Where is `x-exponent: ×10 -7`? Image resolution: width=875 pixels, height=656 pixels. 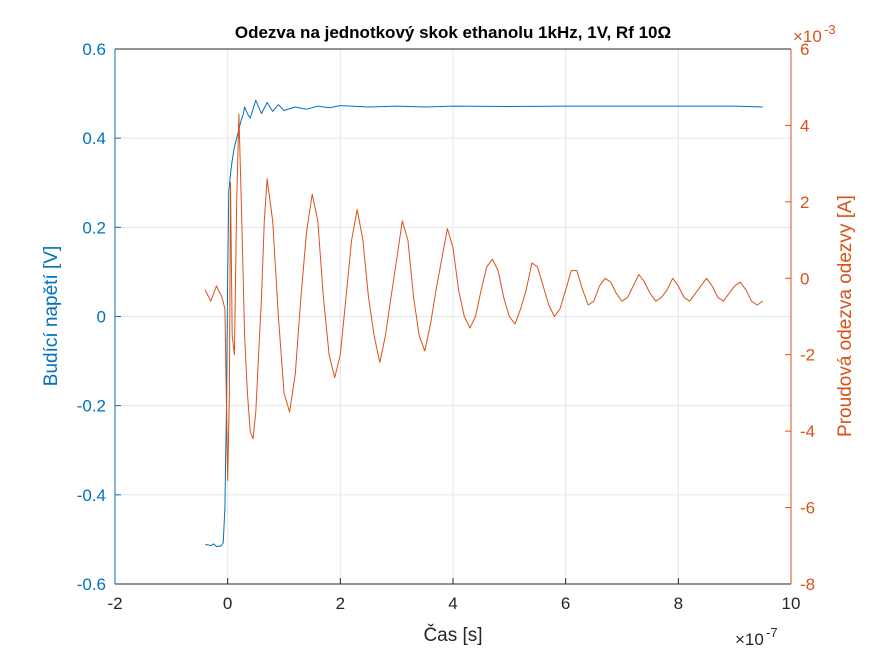 x-exponent: ×10 -7 is located at coordinates (756, 637).